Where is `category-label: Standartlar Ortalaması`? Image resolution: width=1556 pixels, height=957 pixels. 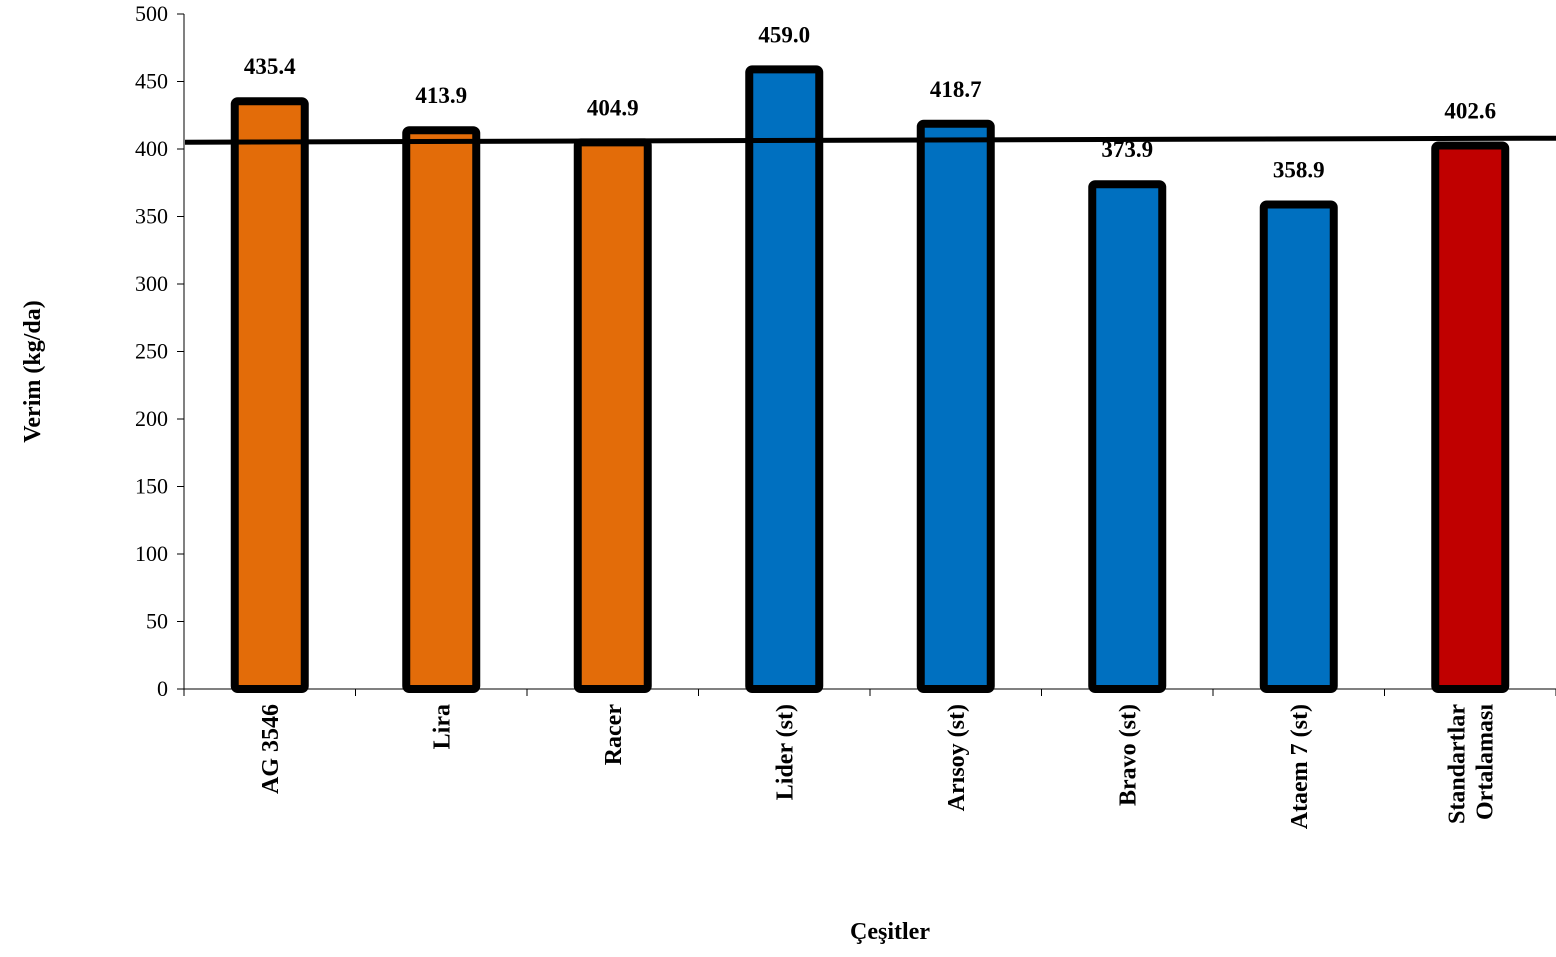
category-label: Standartlar Ortalaması is located at coordinates (1471, 764).